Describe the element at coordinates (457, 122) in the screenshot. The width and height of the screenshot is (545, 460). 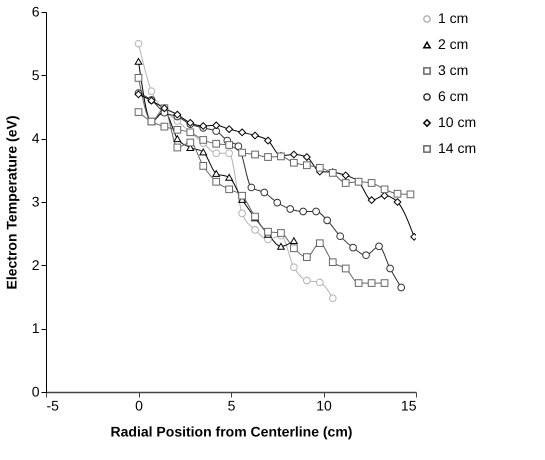
I see `legend-label: 10 cm` at that location.